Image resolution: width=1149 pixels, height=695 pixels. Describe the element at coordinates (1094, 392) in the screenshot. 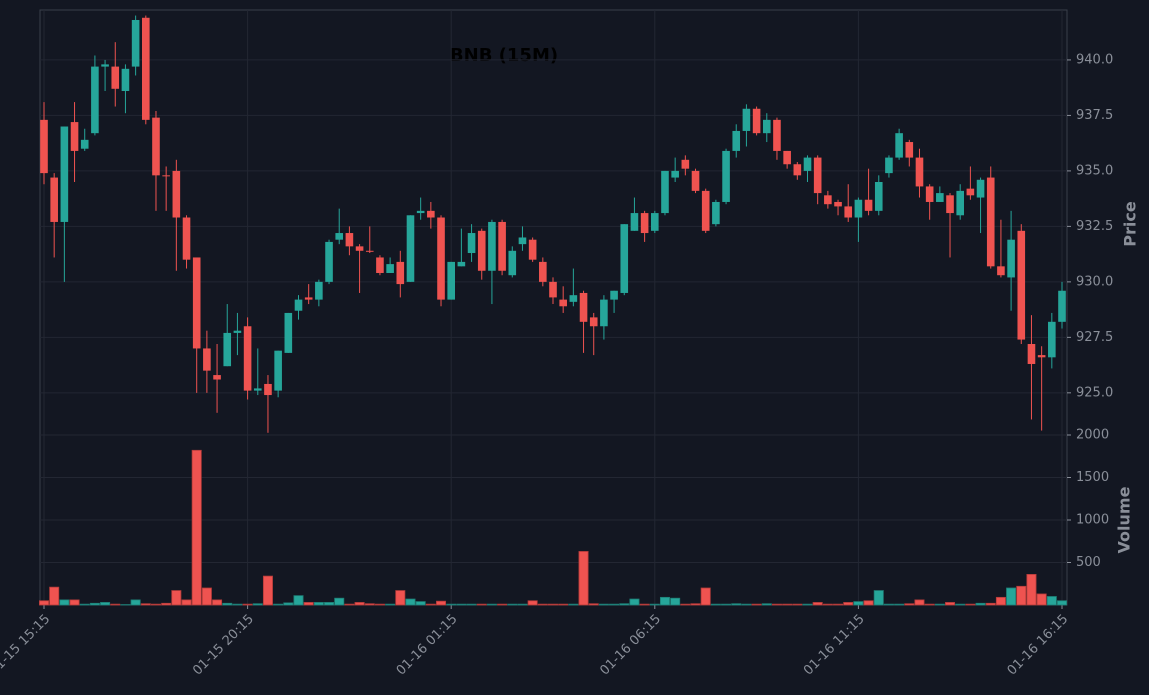

I see `y-tick-label: 925.0` at that location.